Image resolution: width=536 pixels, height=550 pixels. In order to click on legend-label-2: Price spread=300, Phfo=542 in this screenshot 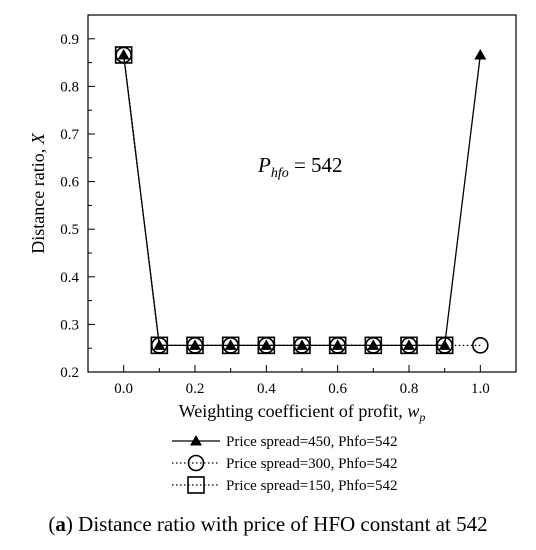, I will do `click(311, 464)`.